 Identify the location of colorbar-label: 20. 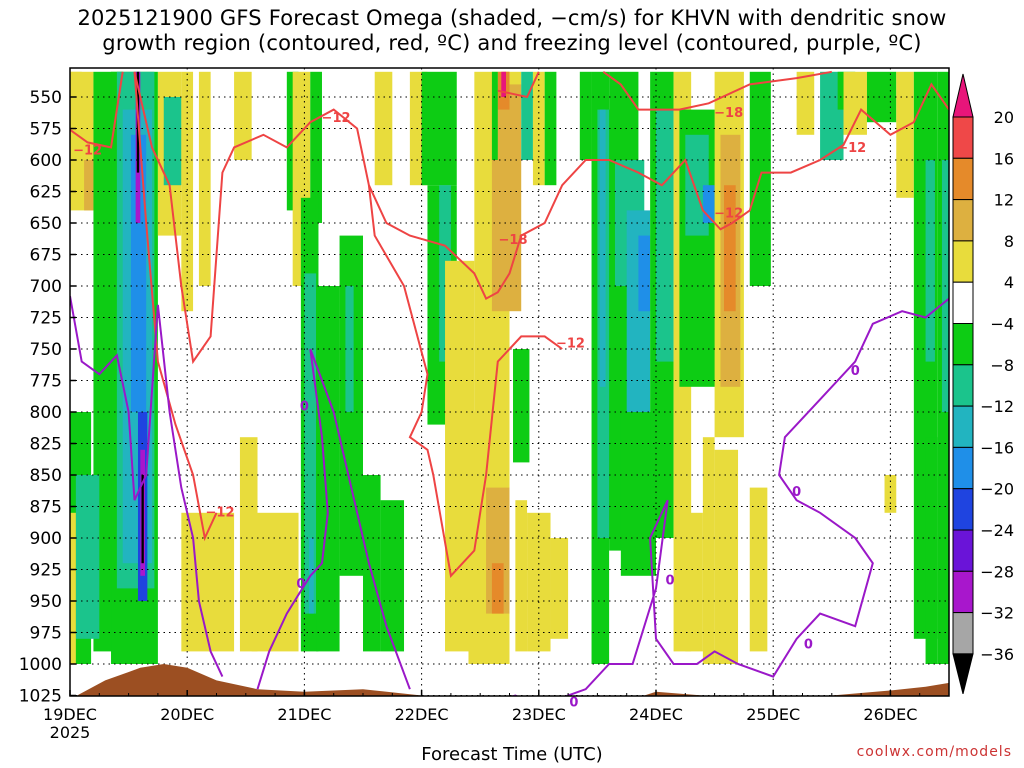
(1004, 117).